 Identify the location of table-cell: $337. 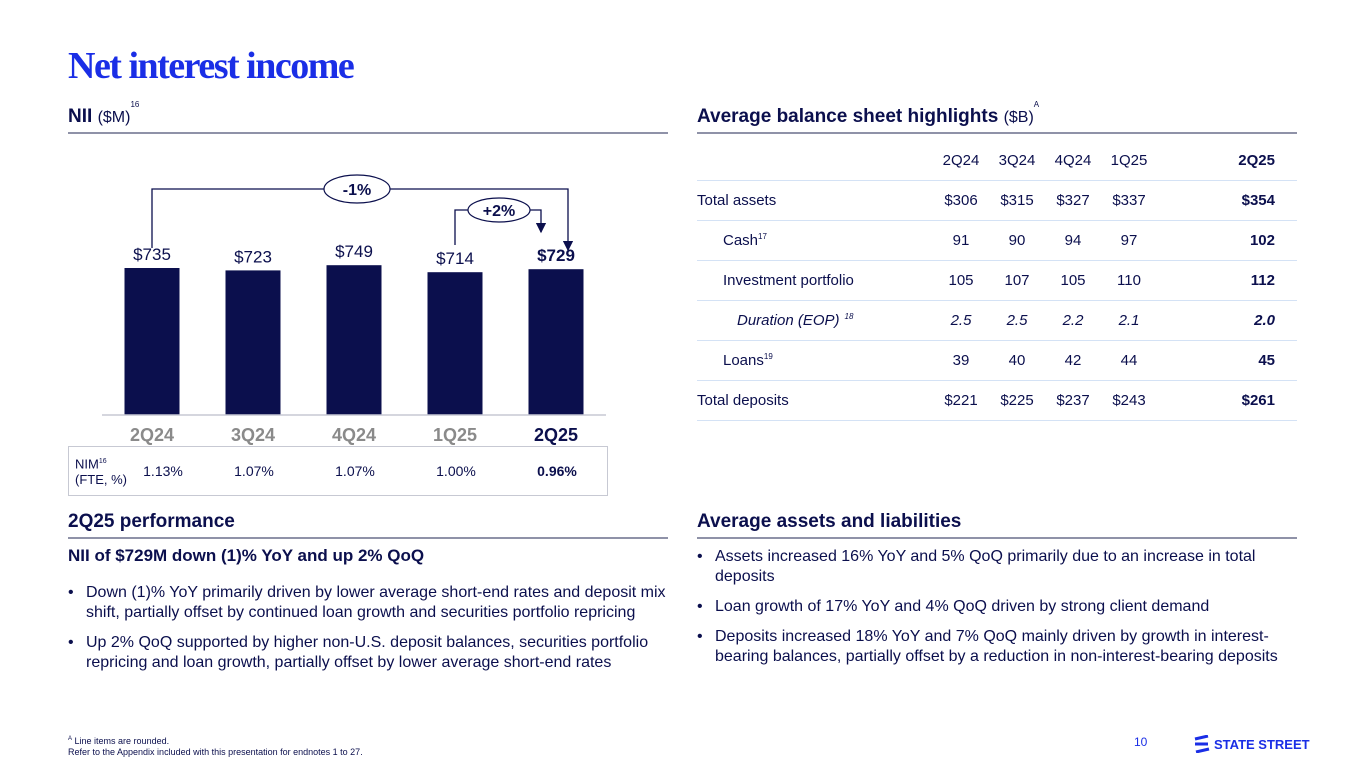
(1129, 200).